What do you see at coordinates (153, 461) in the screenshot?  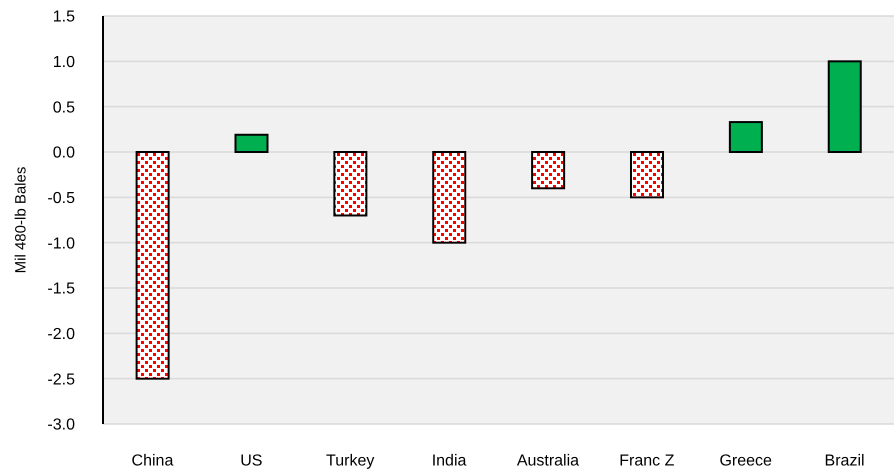 I see `x-tick-label: China` at bounding box center [153, 461].